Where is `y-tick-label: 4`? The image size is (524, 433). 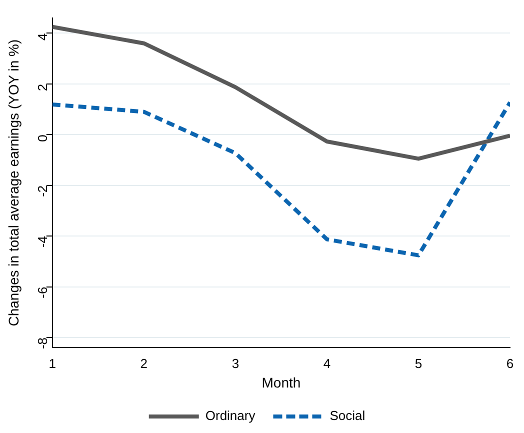 y-tick-label: 4 is located at coordinates (42, 36).